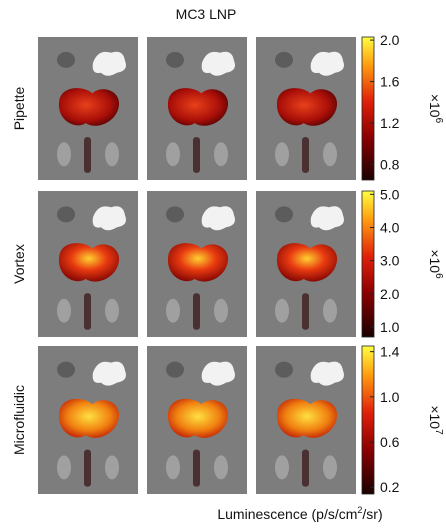  Describe the element at coordinates (19, 420) in the screenshot. I see `row-label: Microfluidic` at that location.